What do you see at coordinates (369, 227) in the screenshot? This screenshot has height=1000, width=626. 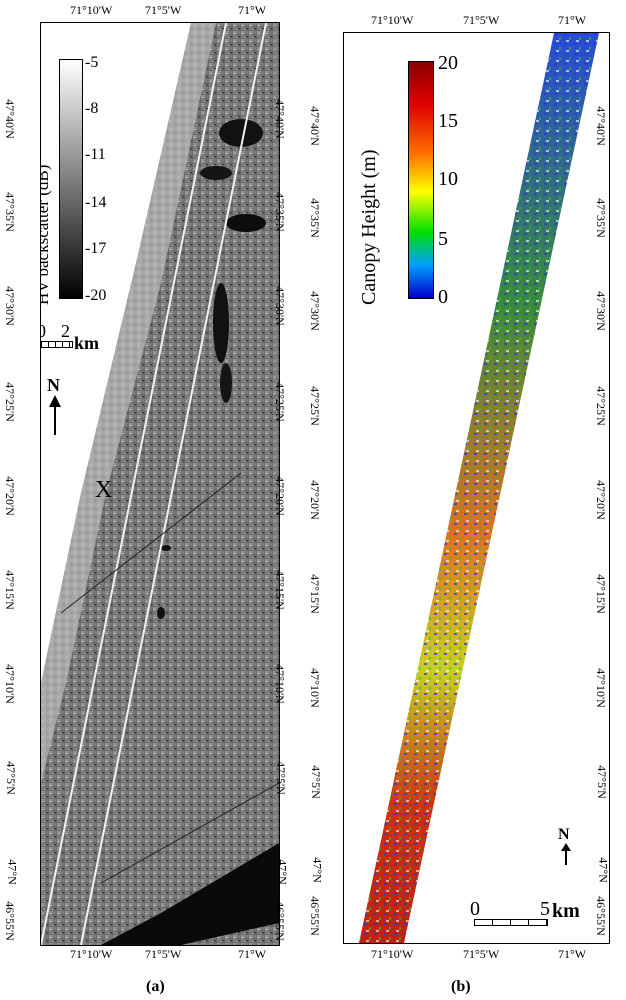 I see `canopy-colorbar-label: Canopy Height (m)` at bounding box center [369, 227].